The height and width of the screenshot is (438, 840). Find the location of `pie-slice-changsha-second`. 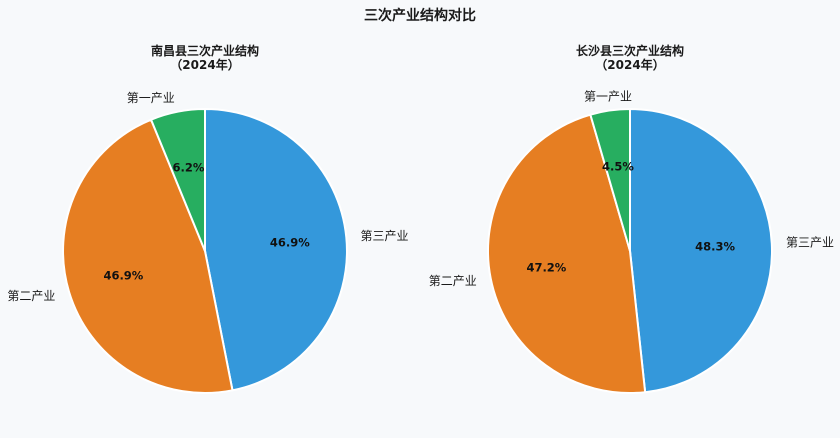

pie-slice-changsha-second is located at coordinates (567, 253).